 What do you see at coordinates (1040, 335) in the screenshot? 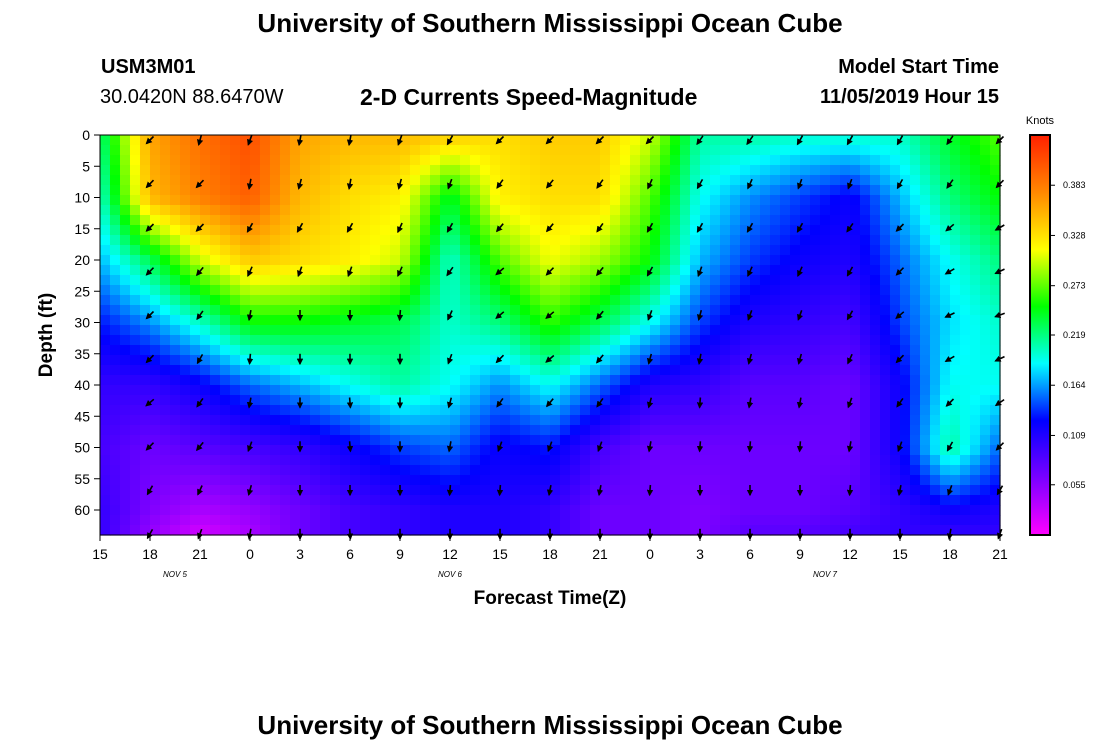
I see `colorbar-gradient` at bounding box center [1040, 335].